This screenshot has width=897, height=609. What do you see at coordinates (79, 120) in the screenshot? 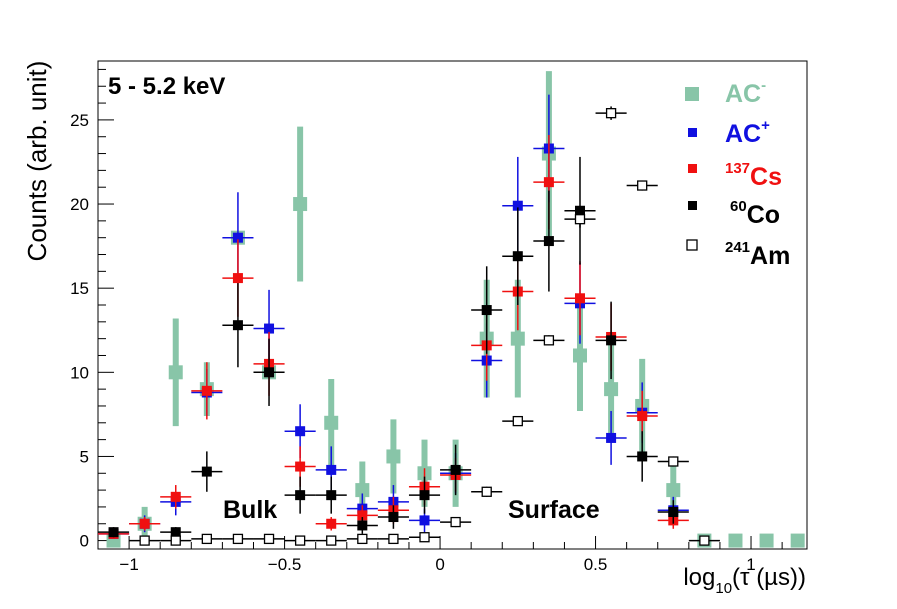
I see `y-tick-label: 25` at bounding box center [79, 120].